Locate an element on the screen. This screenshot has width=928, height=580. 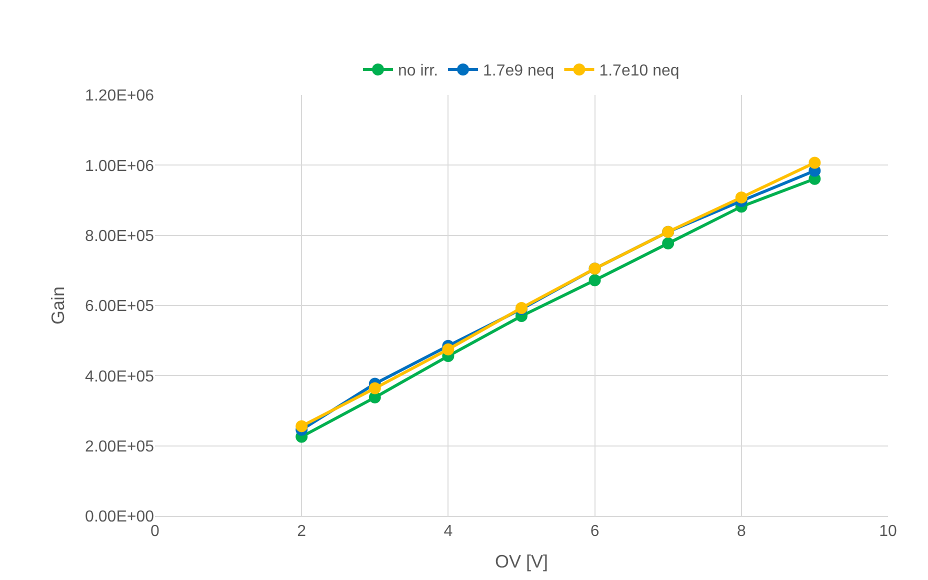
legend-label: 1.7e9 neq is located at coordinates (518, 71).